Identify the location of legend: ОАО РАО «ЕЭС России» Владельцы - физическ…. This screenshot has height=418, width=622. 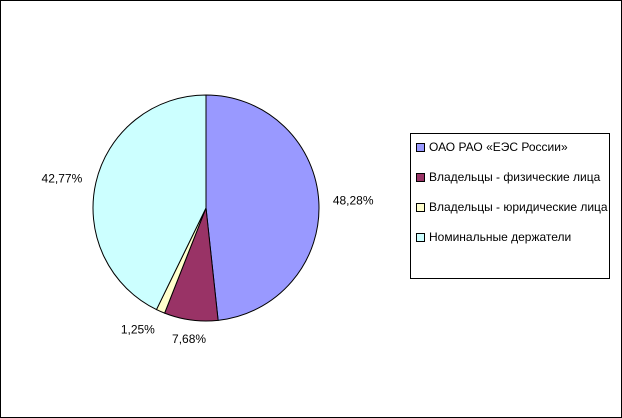
(510, 206).